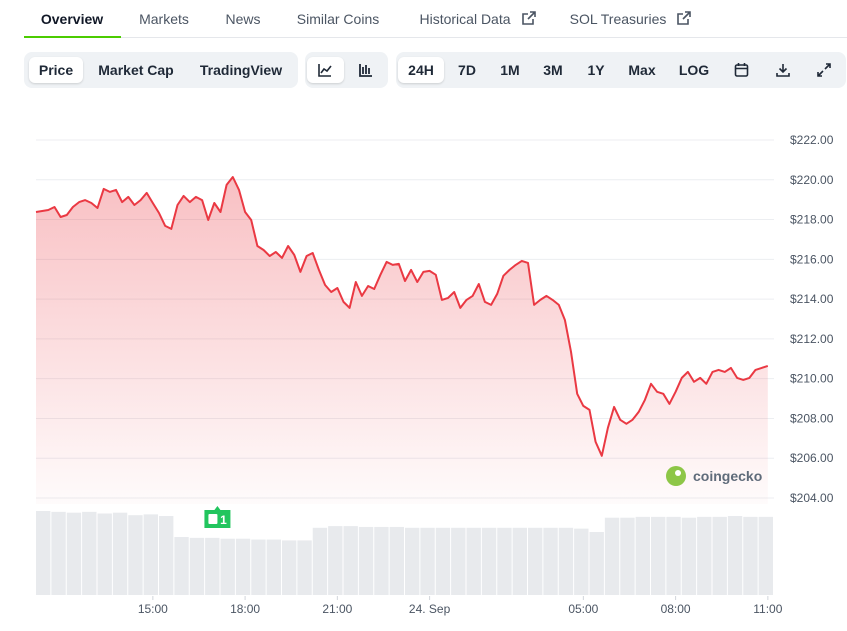  Describe the element at coordinates (72, 19) in the screenshot. I see `tab: Overview` at that location.